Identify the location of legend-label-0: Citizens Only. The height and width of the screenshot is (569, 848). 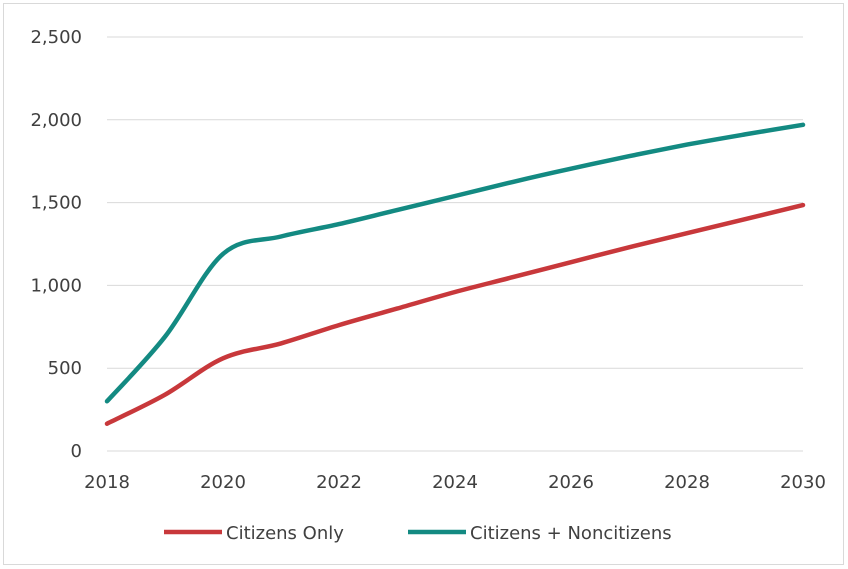
(285, 533).